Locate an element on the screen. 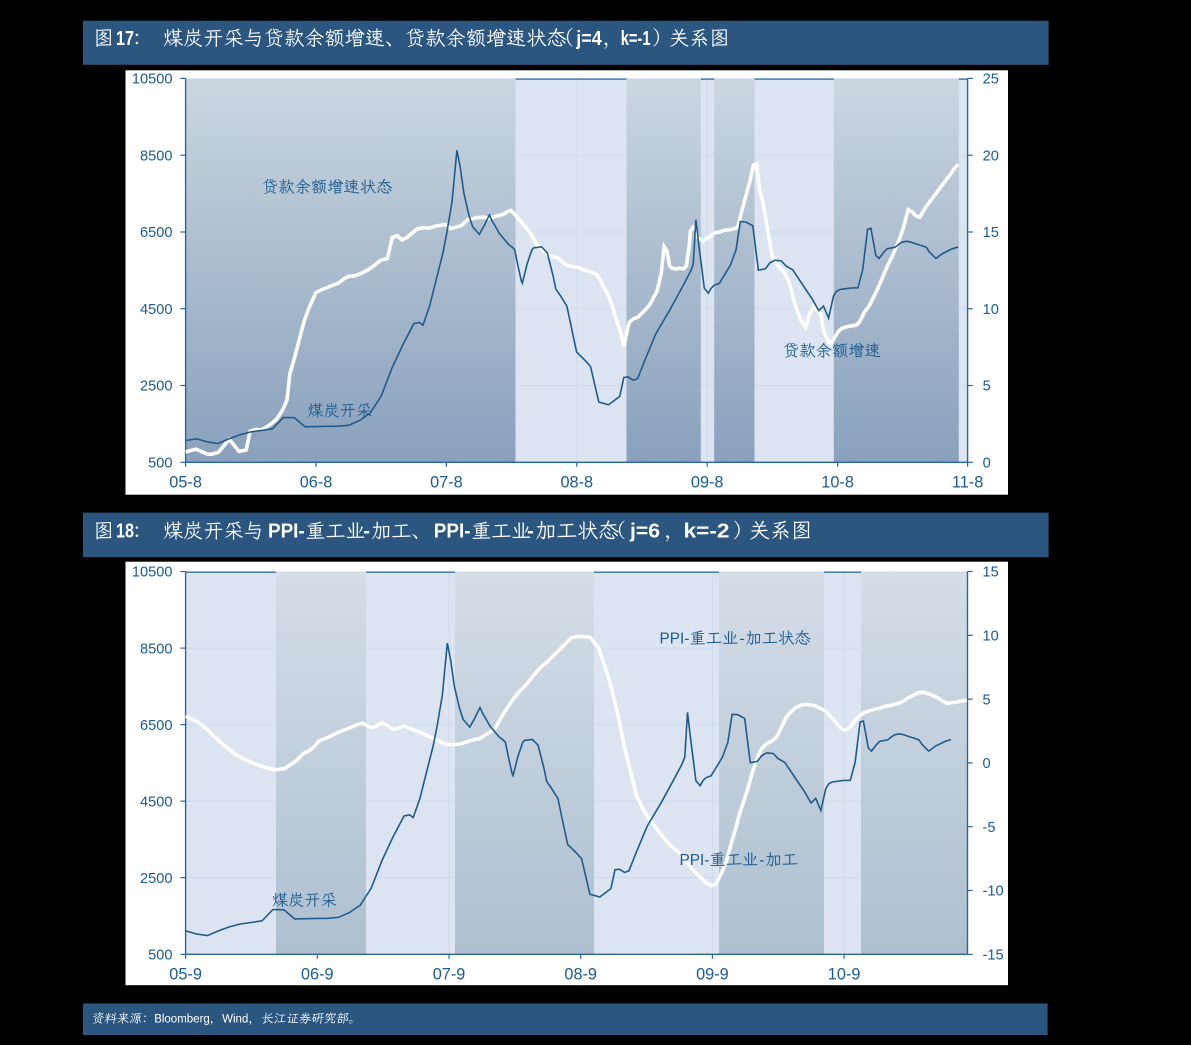  svg-text: 08-9 is located at coordinates (580, 975).